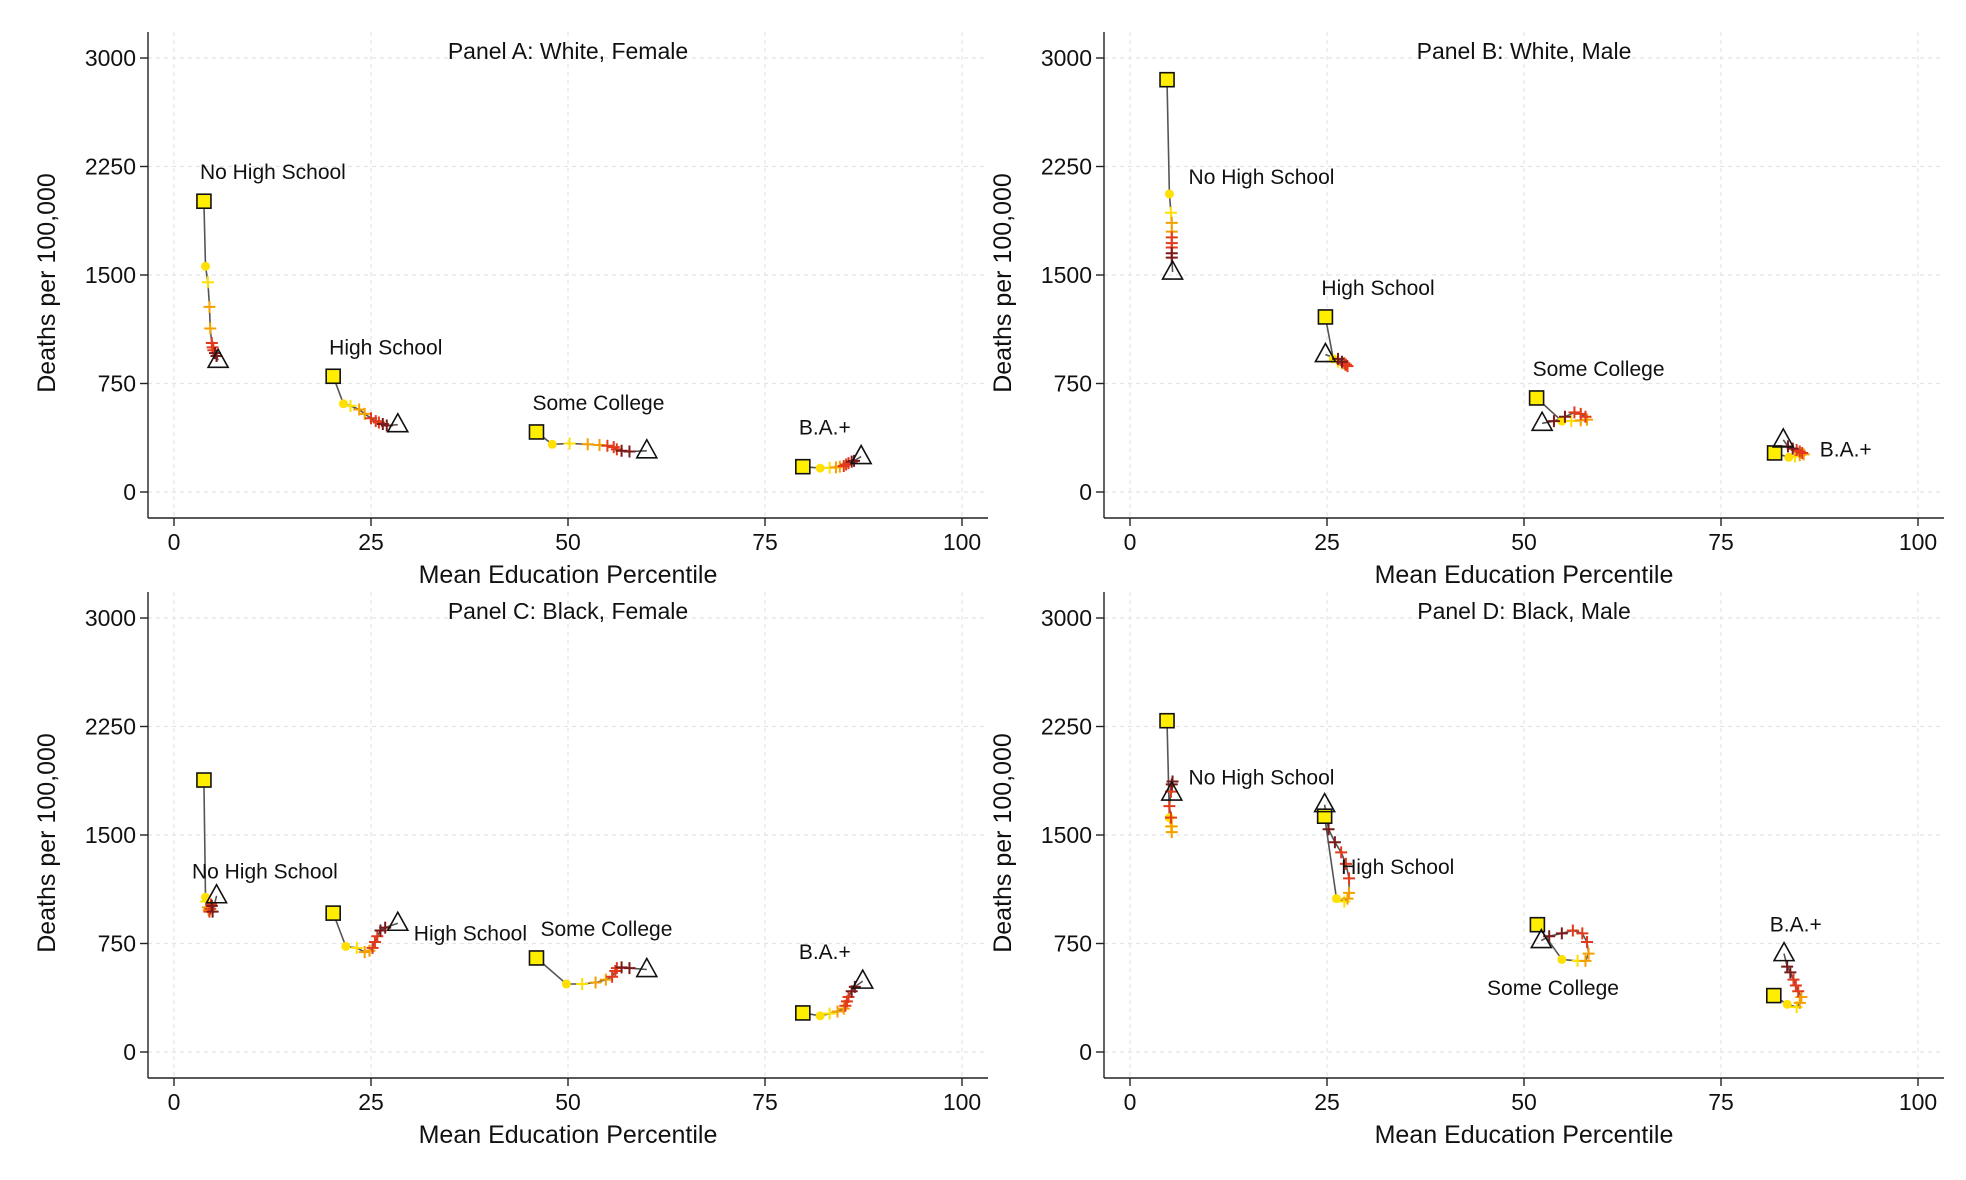  Describe the element at coordinates (962, 1102) in the screenshot. I see `panel-c-x-tick-label-4: 100` at that location.